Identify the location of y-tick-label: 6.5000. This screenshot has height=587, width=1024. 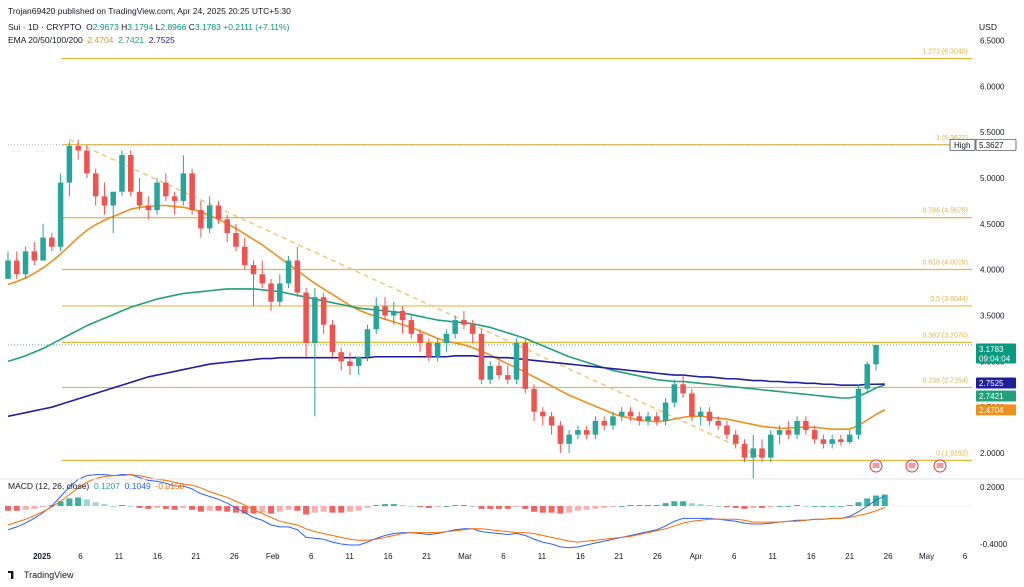
(992, 41).